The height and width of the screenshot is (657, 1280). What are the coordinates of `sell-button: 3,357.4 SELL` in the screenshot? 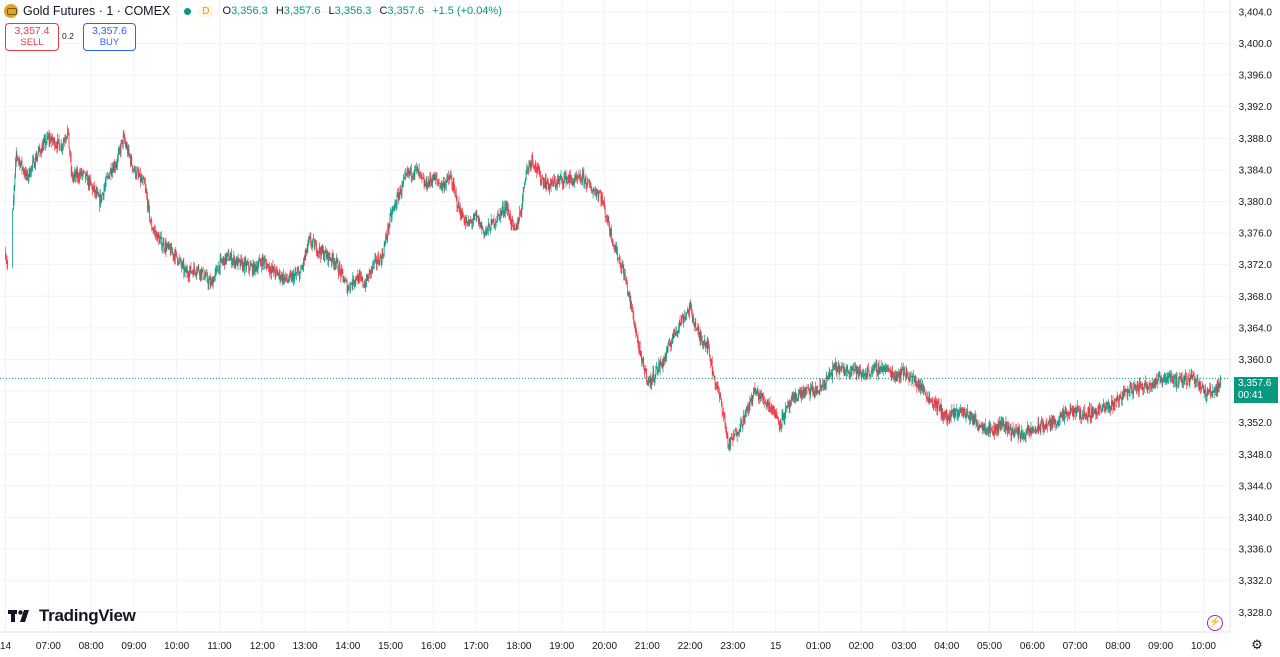 It's located at (32, 37).